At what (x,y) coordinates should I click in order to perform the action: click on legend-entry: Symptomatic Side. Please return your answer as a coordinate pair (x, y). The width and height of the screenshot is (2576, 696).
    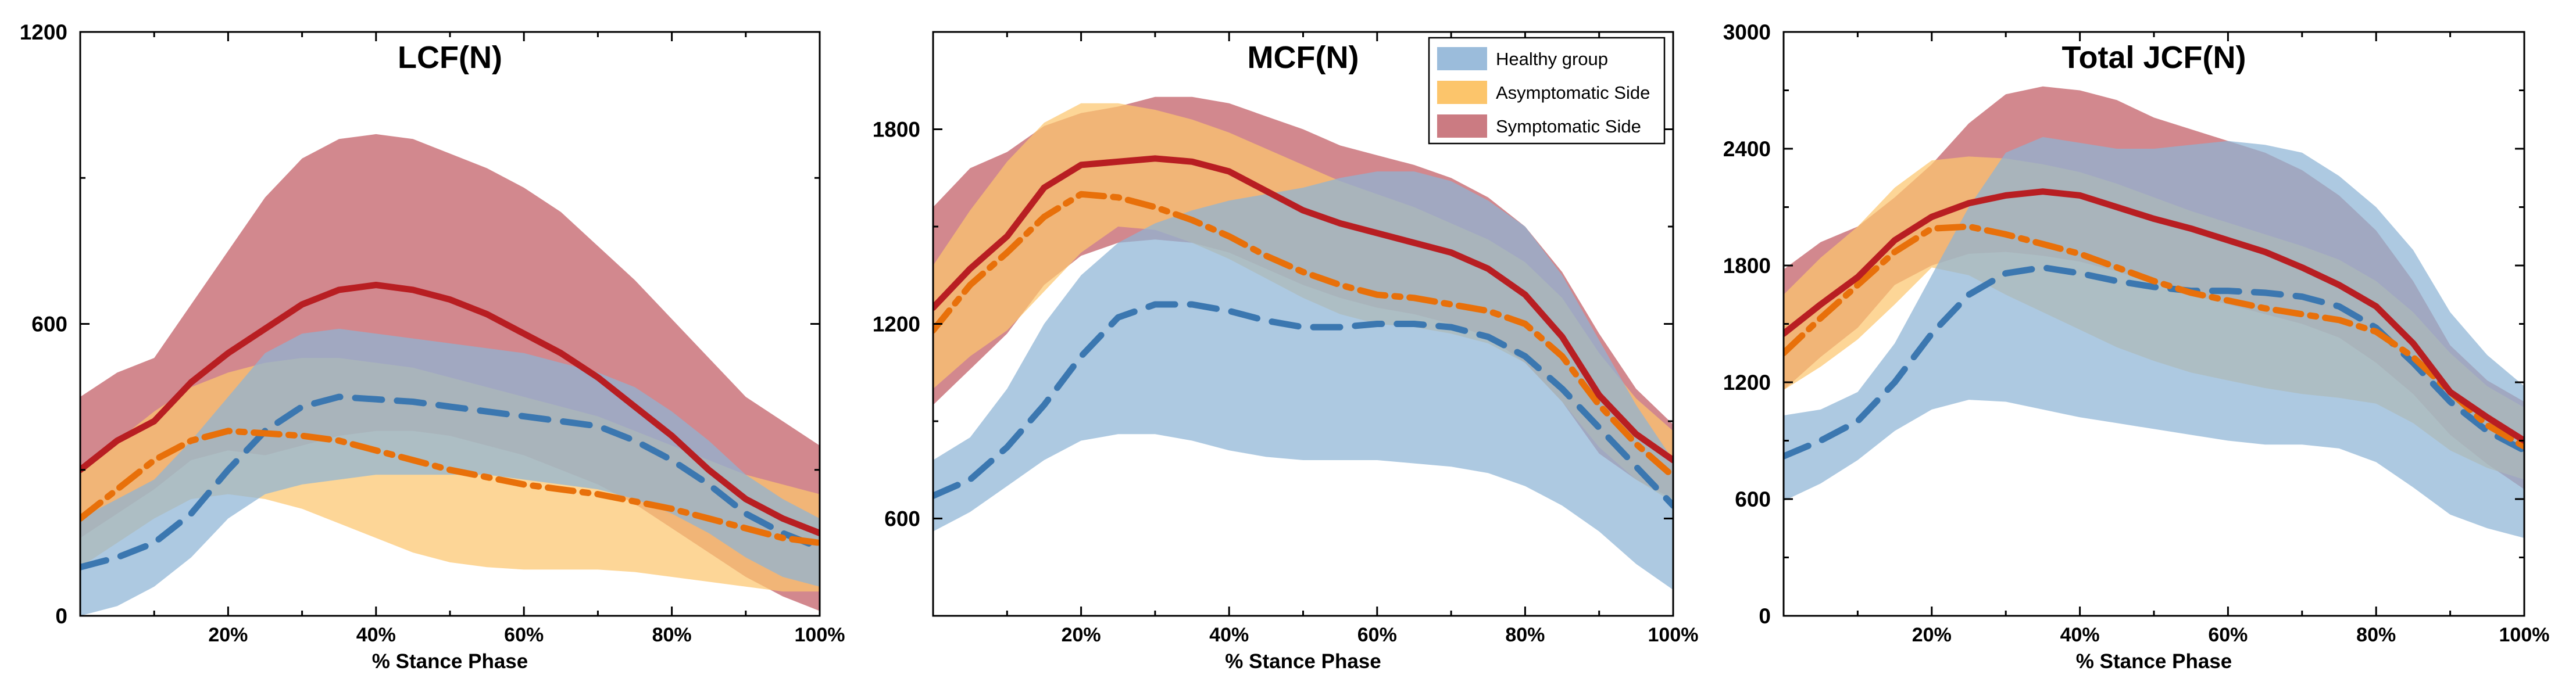
    Looking at the image, I should click on (1568, 126).